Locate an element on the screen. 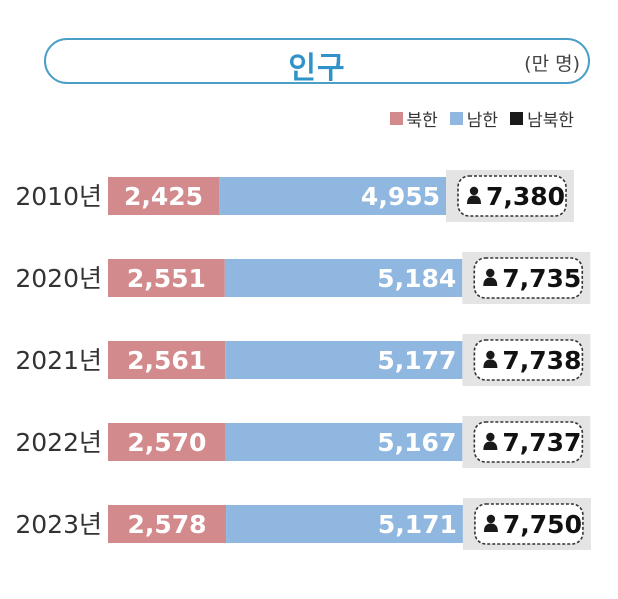  bar-south-label: 5,184 is located at coordinates (416, 278).